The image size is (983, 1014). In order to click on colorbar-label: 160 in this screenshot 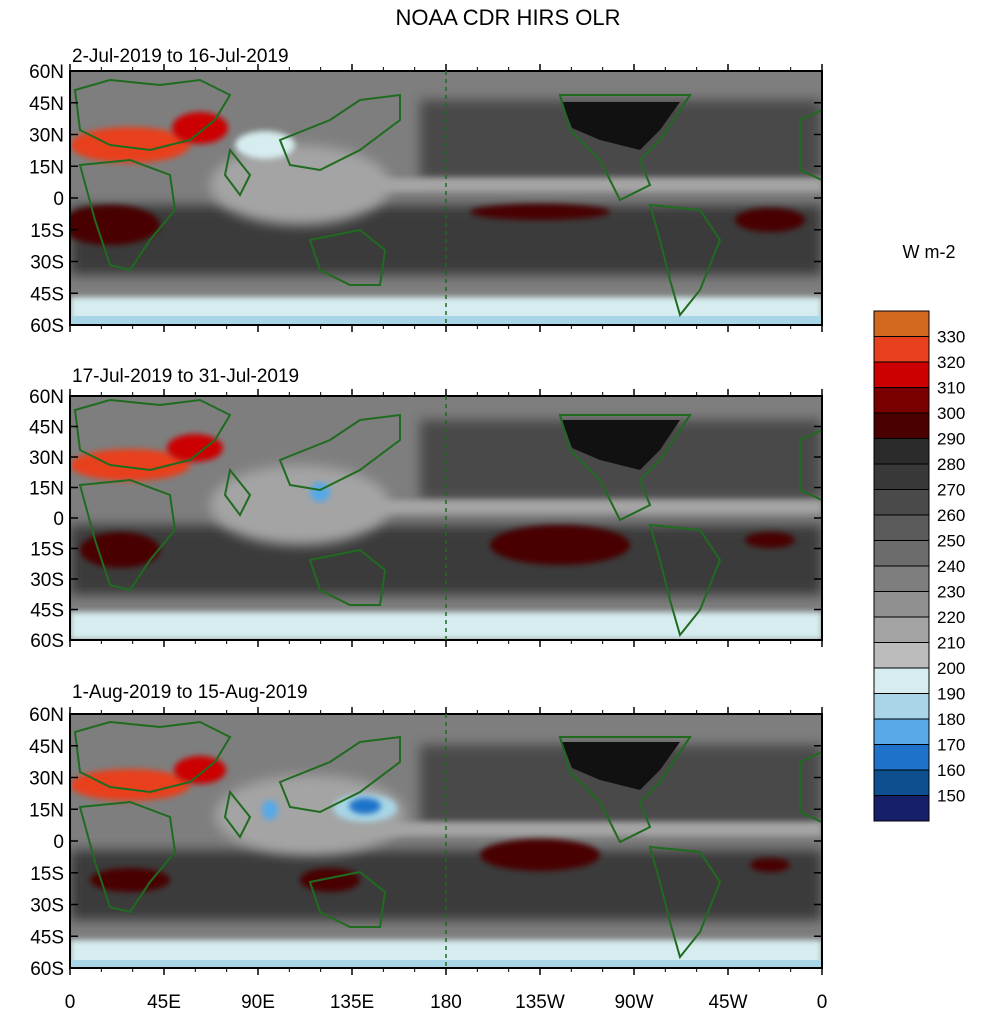, I will do `click(951, 770)`.